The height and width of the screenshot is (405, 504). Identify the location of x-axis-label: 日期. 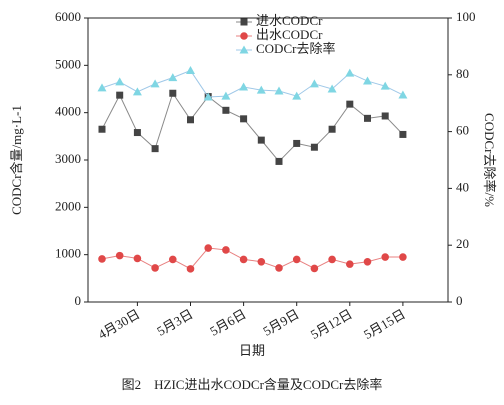
(252, 350).